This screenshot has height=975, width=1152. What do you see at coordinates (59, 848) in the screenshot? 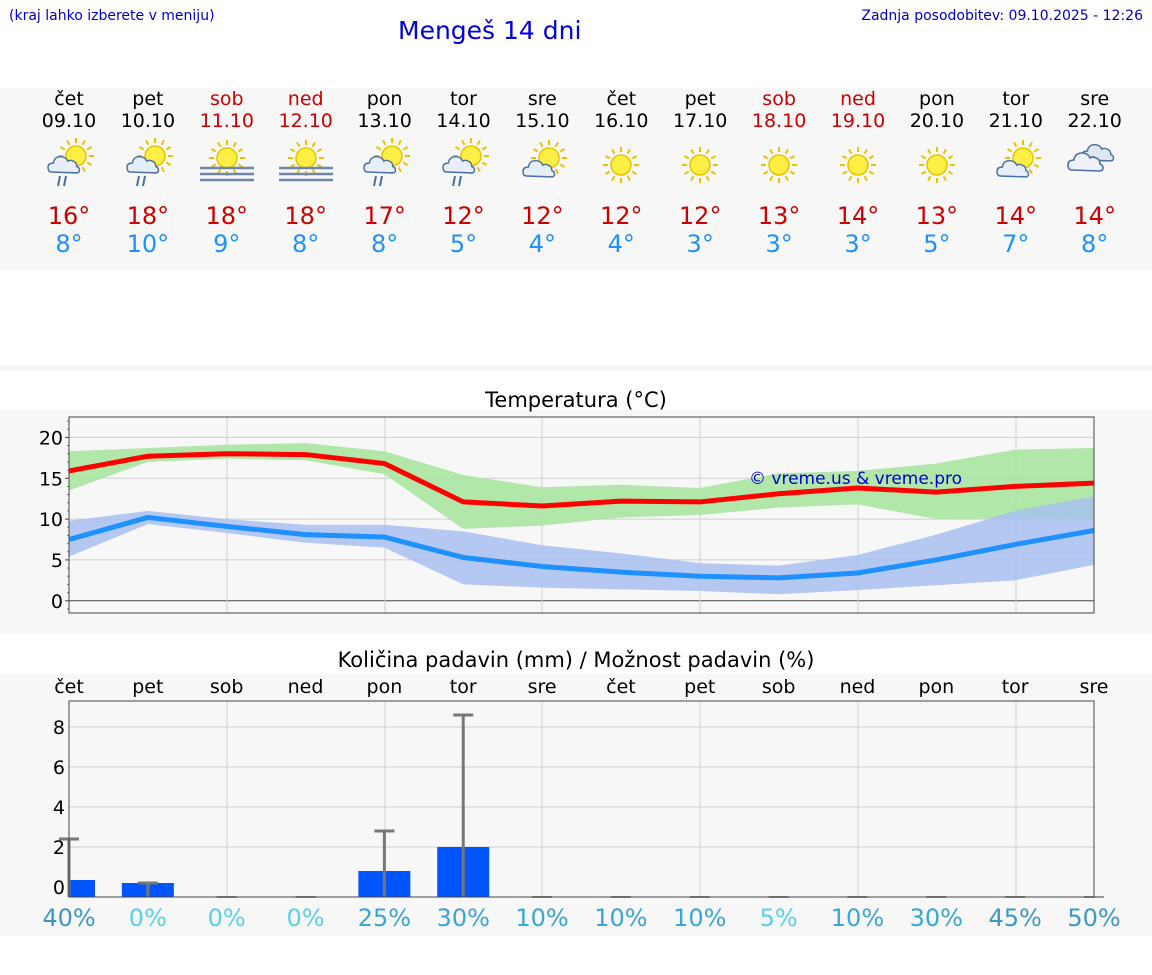
I see `y-tick-label: 2` at bounding box center [59, 848].